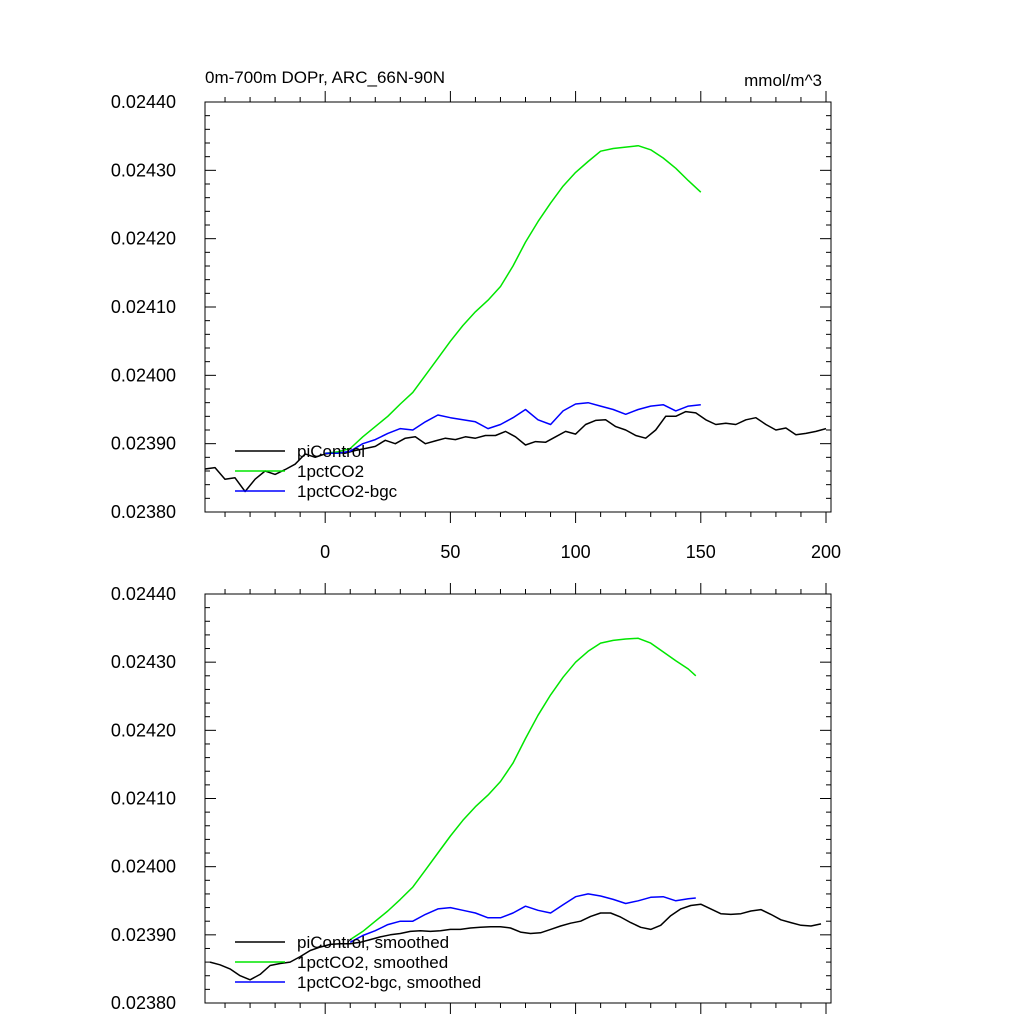  I want to click on x-tick-label: 100, so click(576, 552).